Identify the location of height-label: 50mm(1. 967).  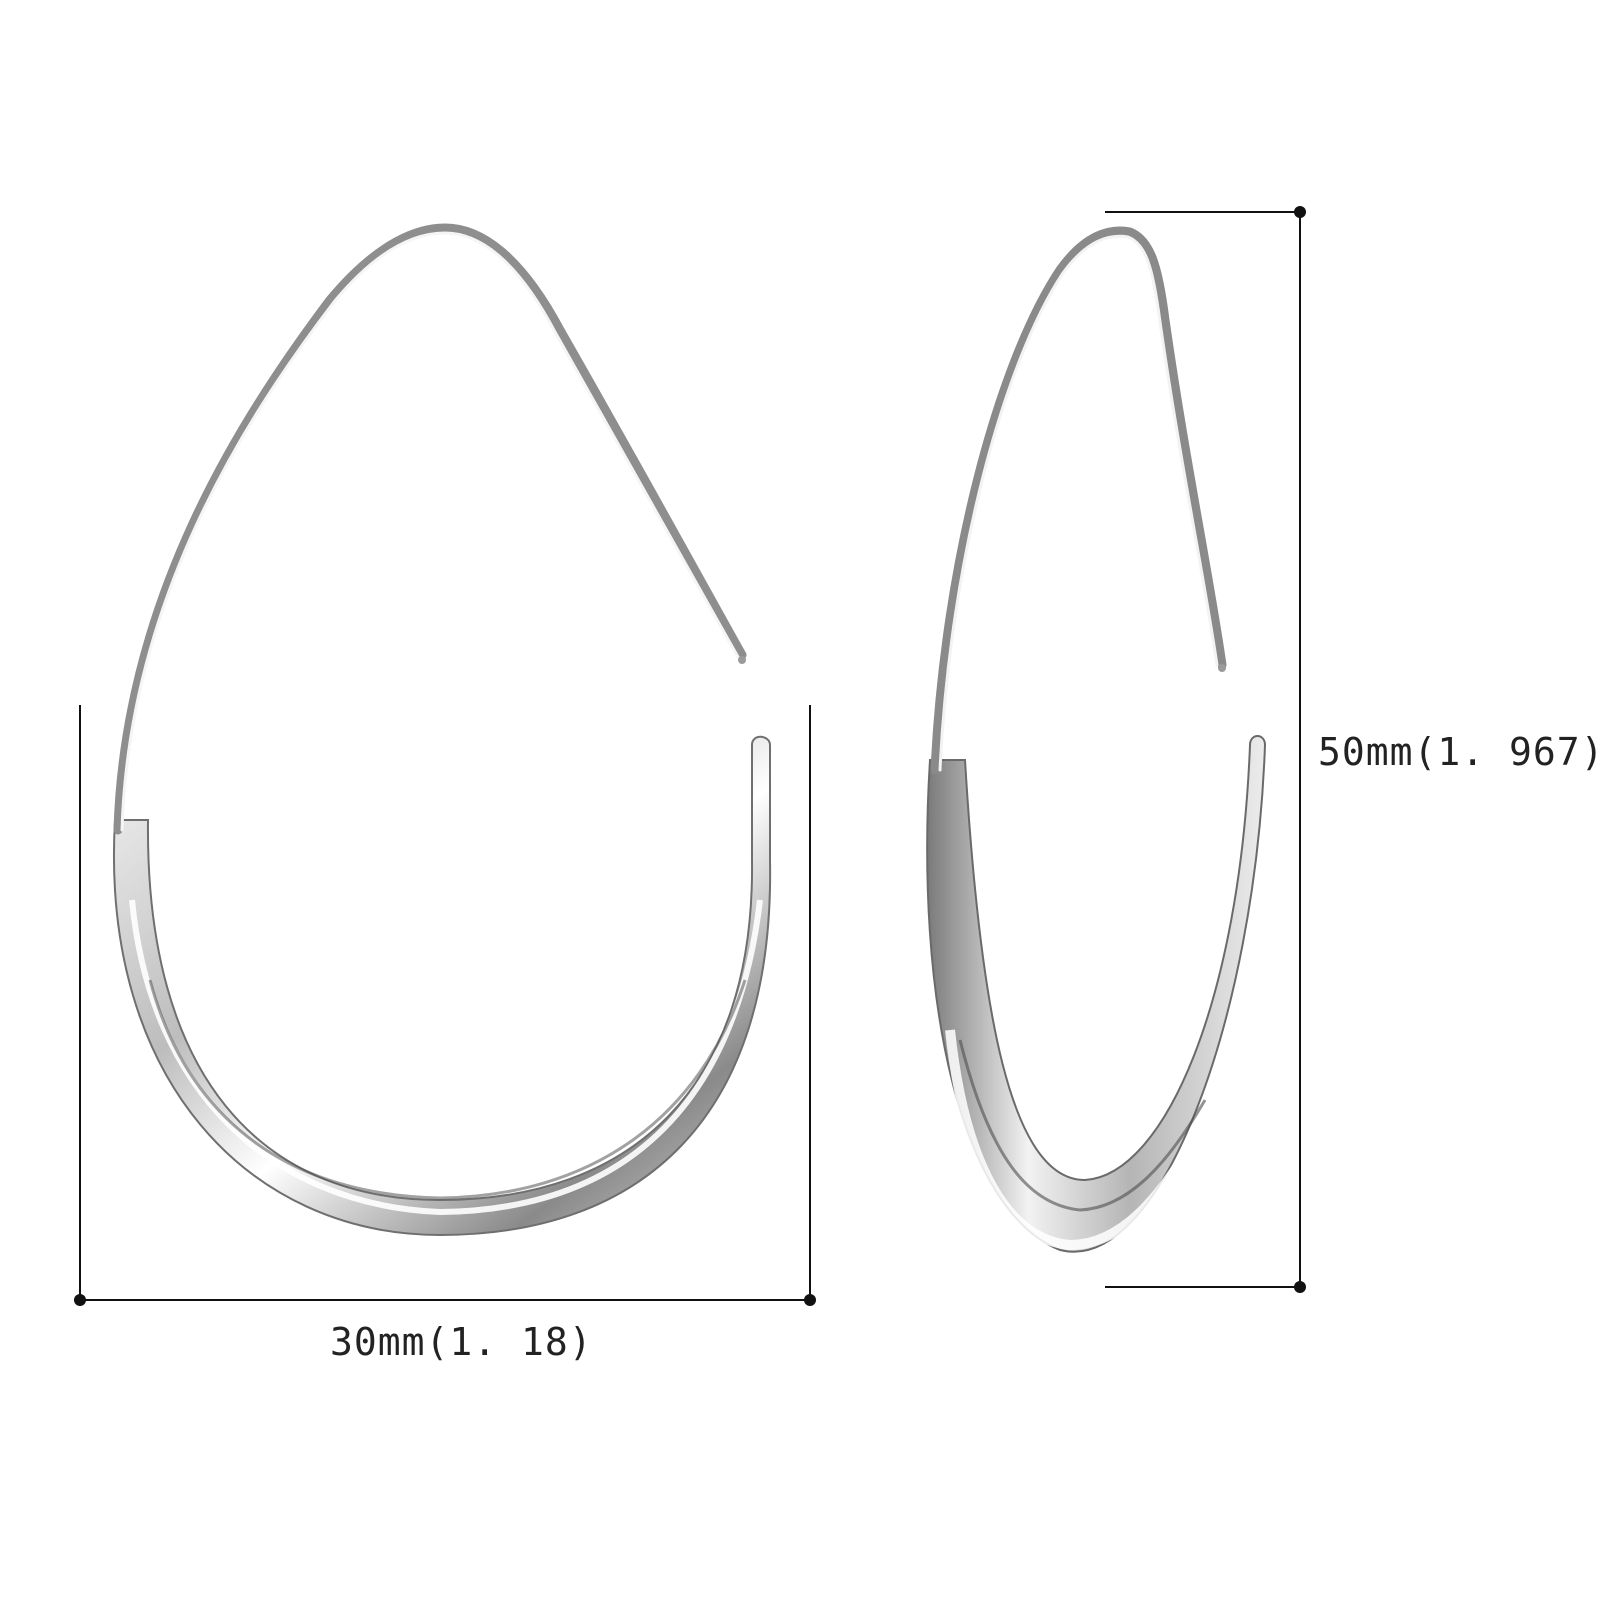
(1459, 752).